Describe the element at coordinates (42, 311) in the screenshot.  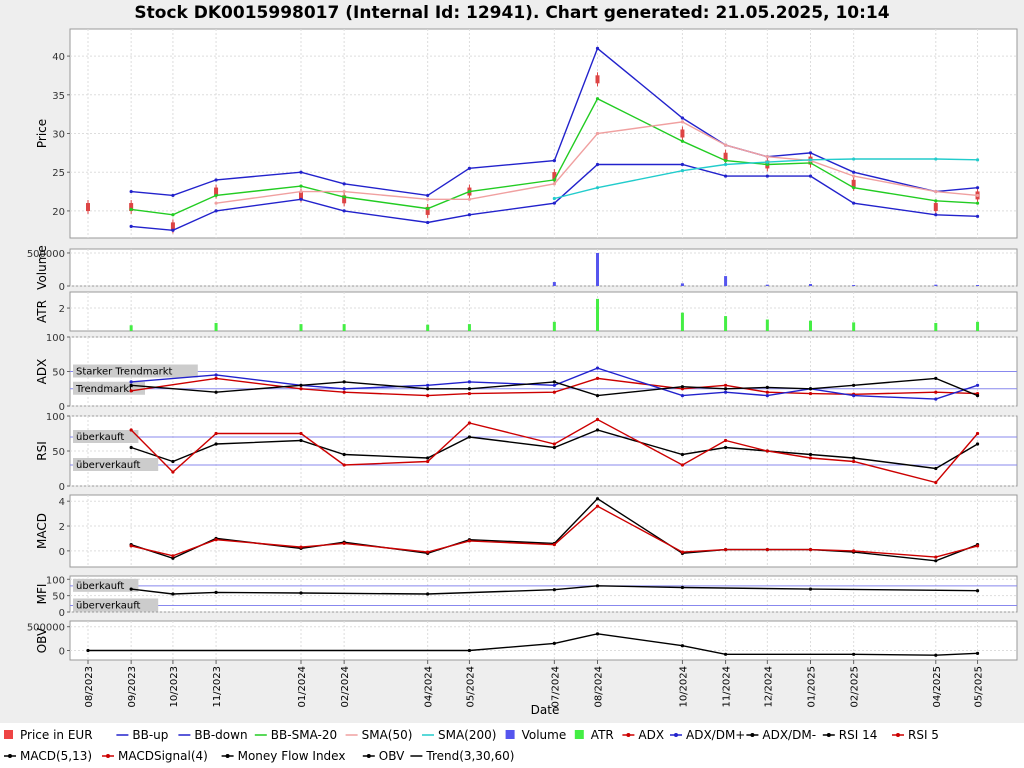
I see `atr-axis-label: ATR` at that location.